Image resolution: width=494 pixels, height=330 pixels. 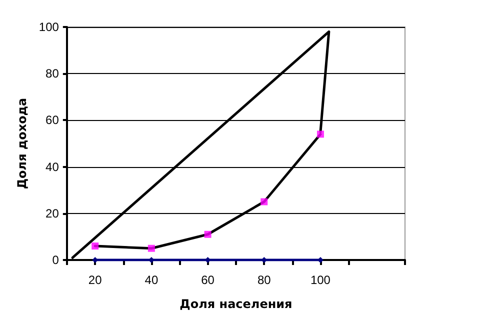 What do you see at coordinates (53, 167) in the screenshot?
I see `y-tick-label: 40` at bounding box center [53, 167].